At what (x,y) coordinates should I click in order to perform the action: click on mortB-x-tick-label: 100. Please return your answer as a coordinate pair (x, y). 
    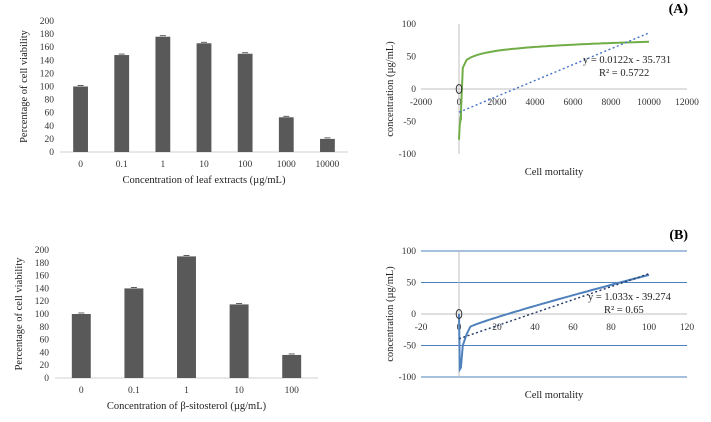
    Looking at the image, I should click on (649, 328).